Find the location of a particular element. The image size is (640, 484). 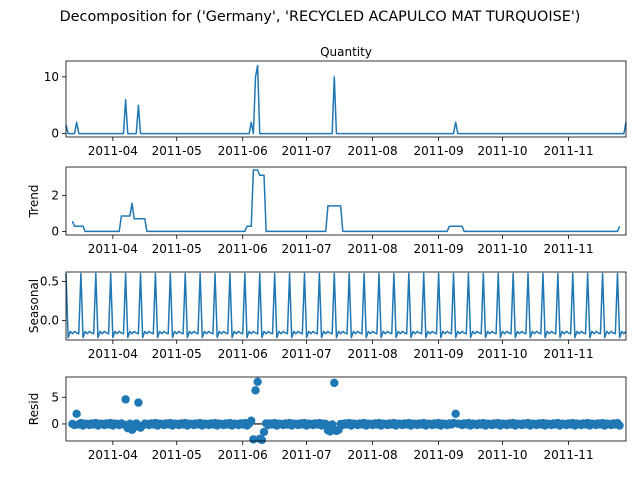

y-axis-label: Trend is located at coordinates (34, 202).